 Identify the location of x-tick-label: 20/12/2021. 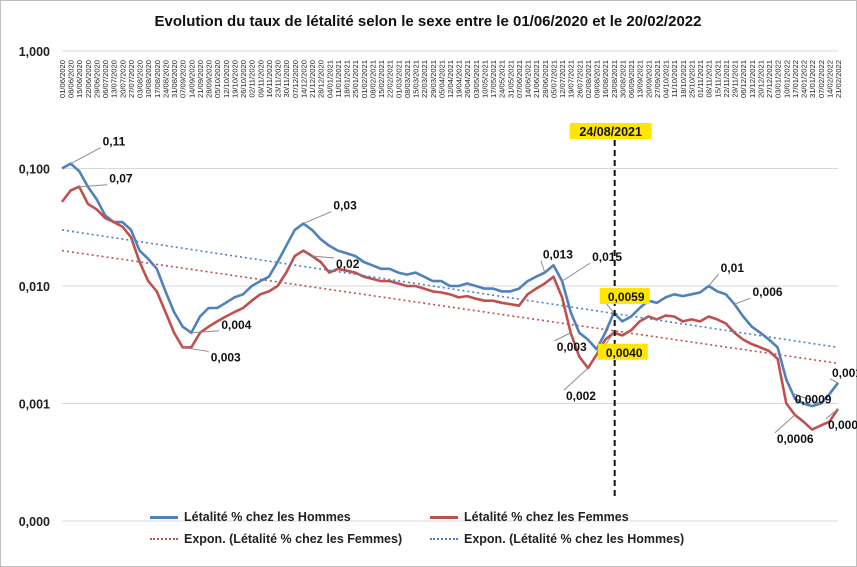
(760, 79).